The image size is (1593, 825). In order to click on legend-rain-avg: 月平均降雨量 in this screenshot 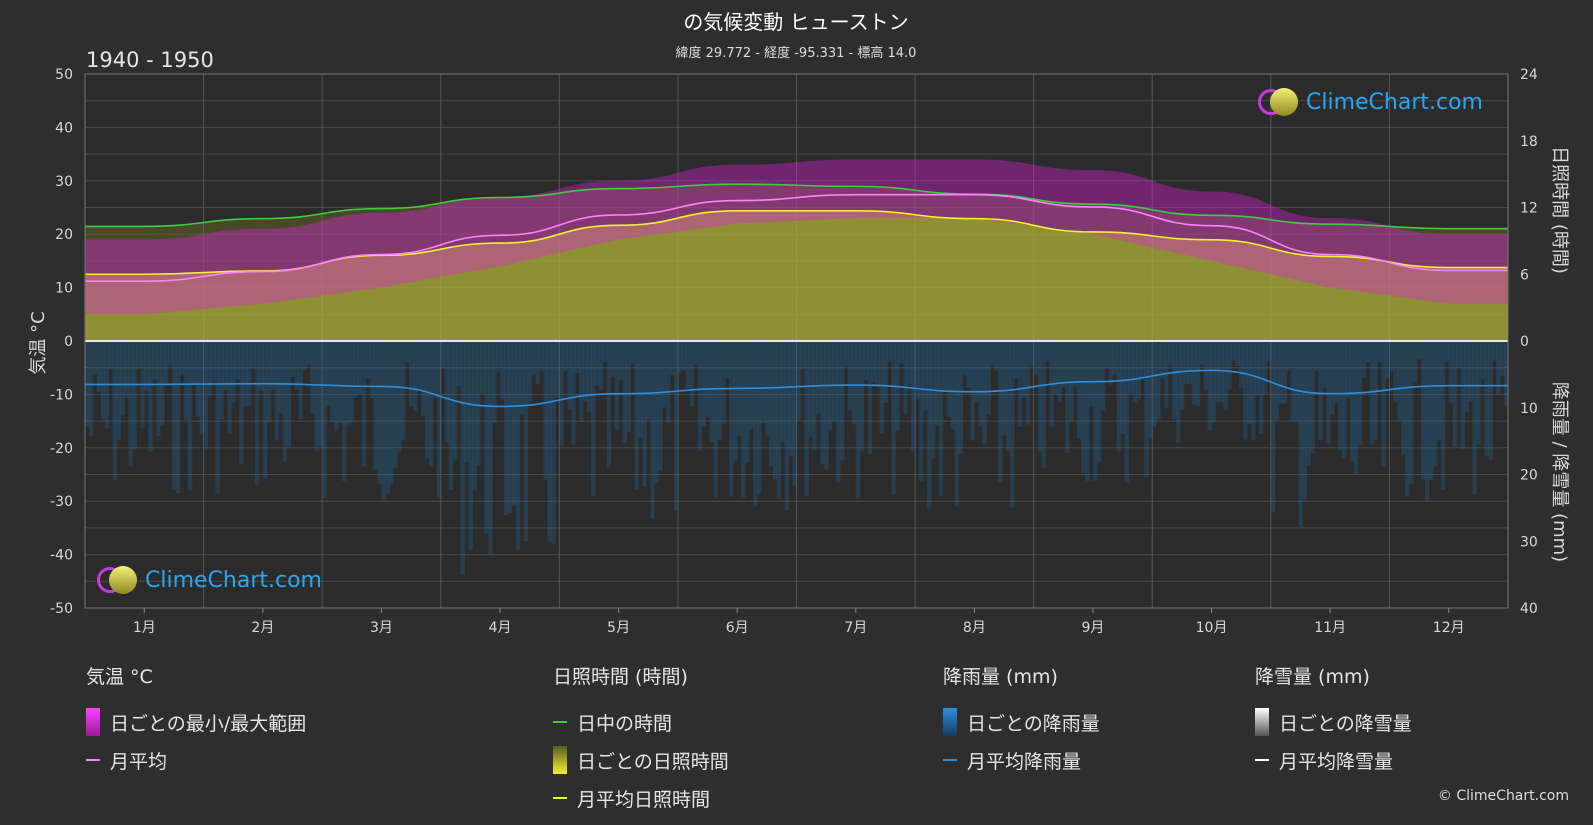, I will do `click(1021, 760)`.